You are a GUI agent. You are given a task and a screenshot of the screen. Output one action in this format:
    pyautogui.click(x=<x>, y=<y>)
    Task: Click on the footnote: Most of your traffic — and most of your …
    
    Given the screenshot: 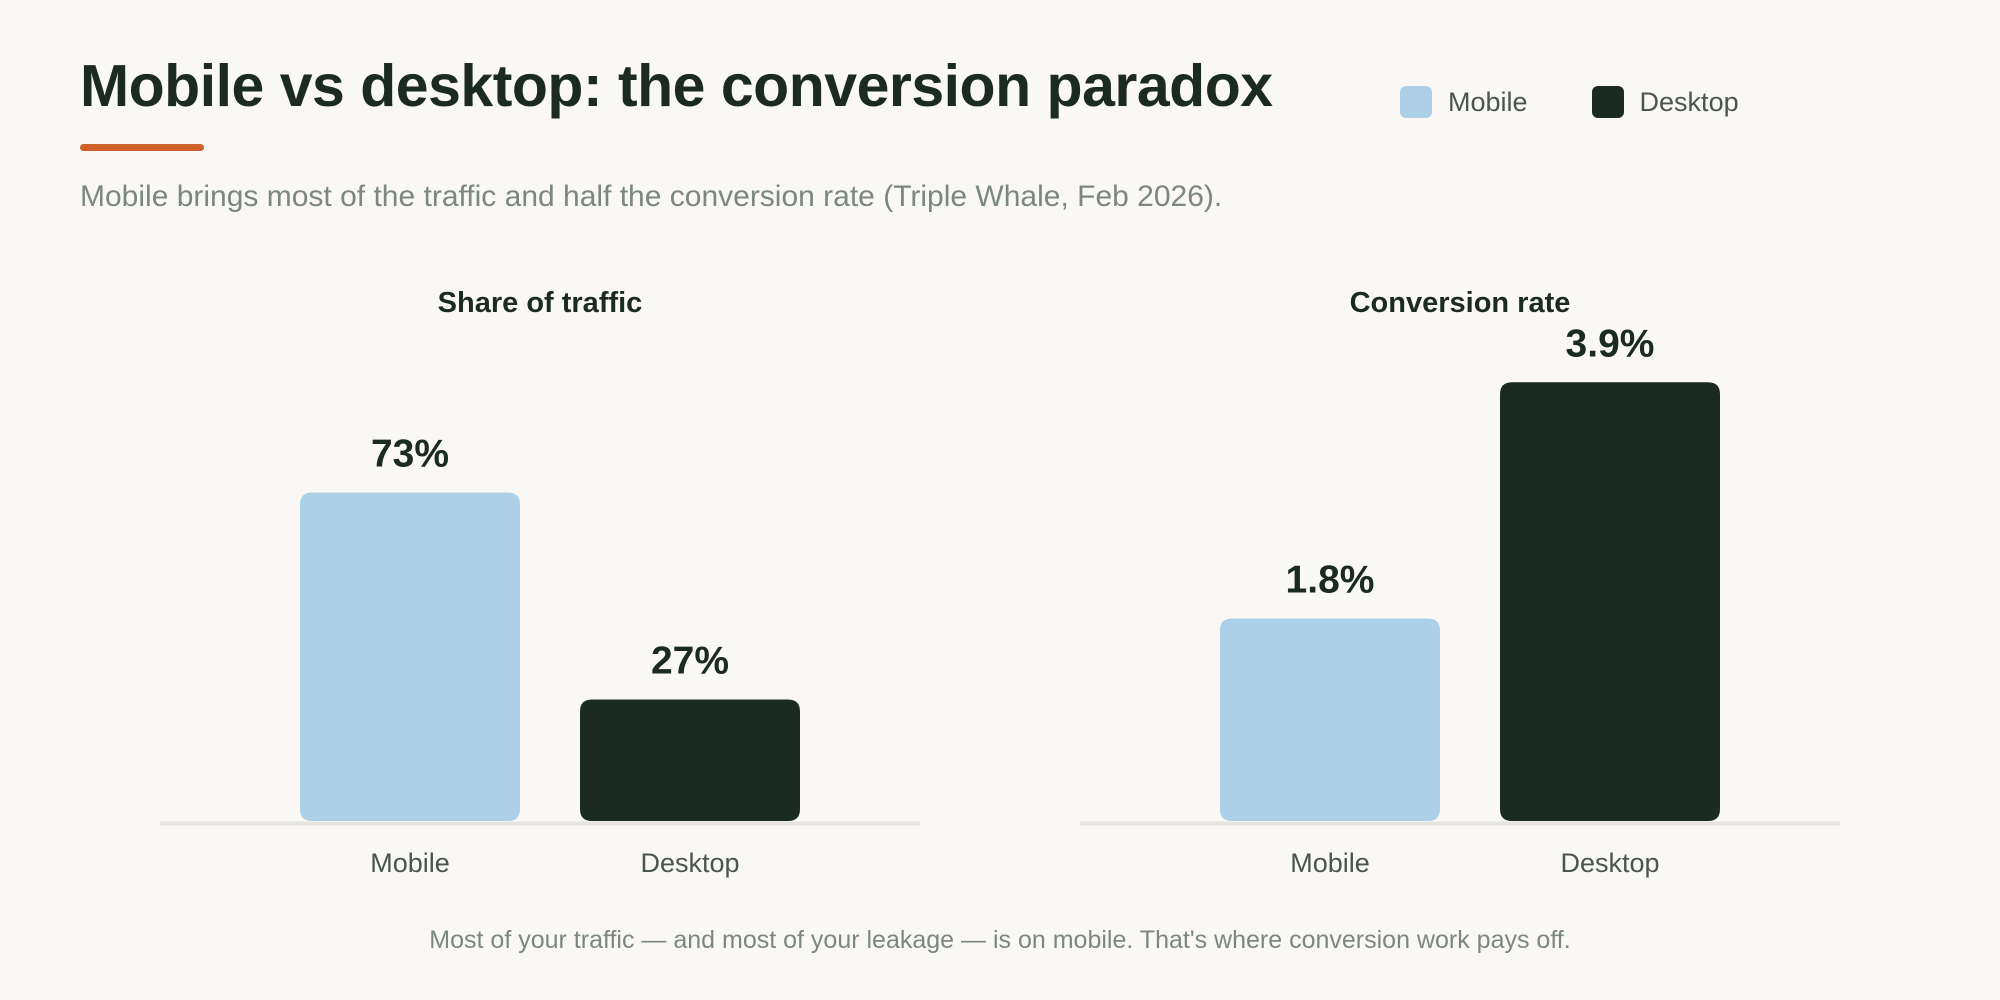 What is the action you would take?
    pyautogui.click(x=1000, y=940)
    